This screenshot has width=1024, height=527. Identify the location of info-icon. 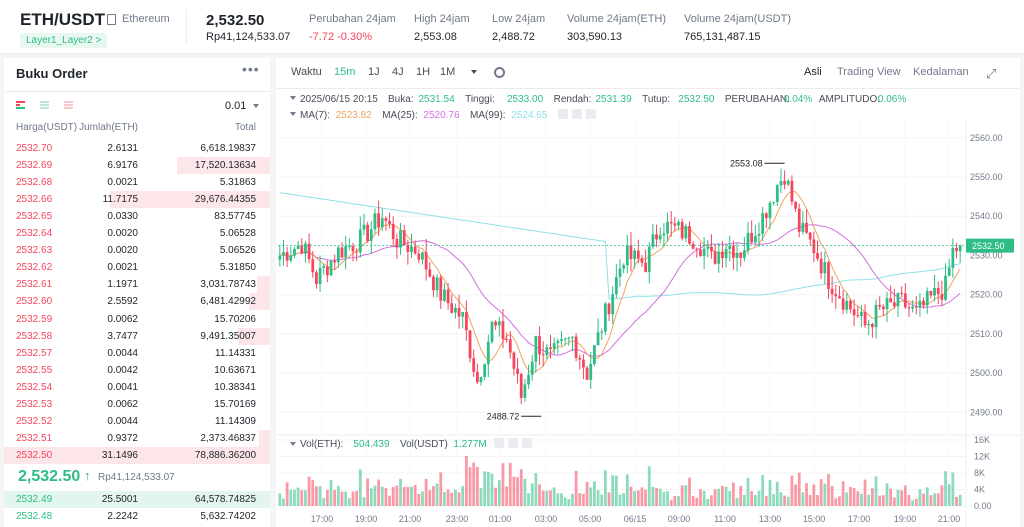
(111, 19).